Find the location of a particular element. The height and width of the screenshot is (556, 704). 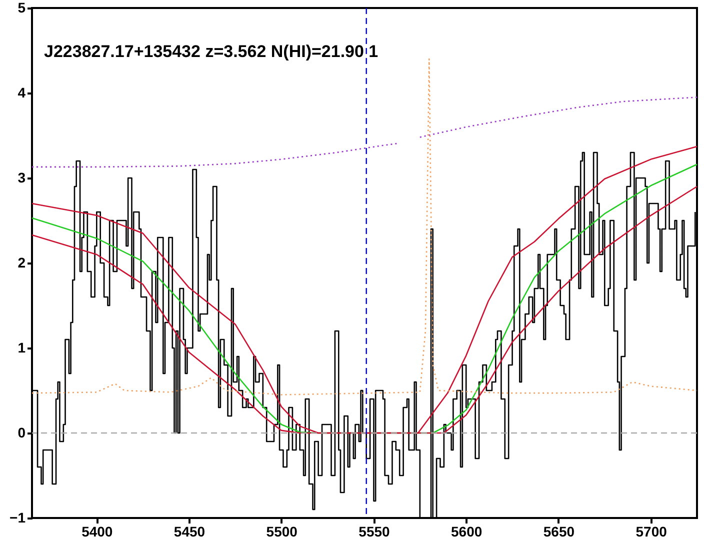

y-tick-label: 1 is located at coordinates (22, 348).